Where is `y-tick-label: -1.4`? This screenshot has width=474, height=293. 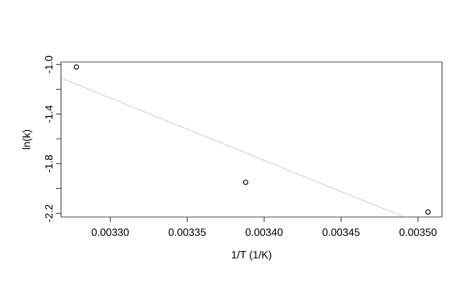 y-tick-label: -1.4 is located at coordinates (48, 114).